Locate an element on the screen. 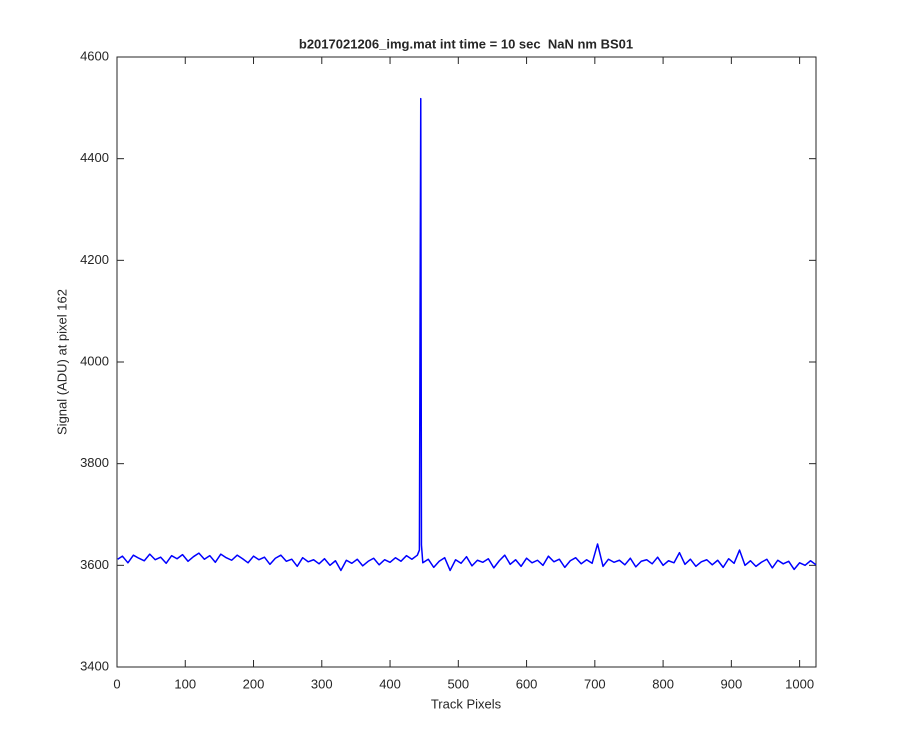  x-tick-label: 700 is located at coordinates (595, 683).